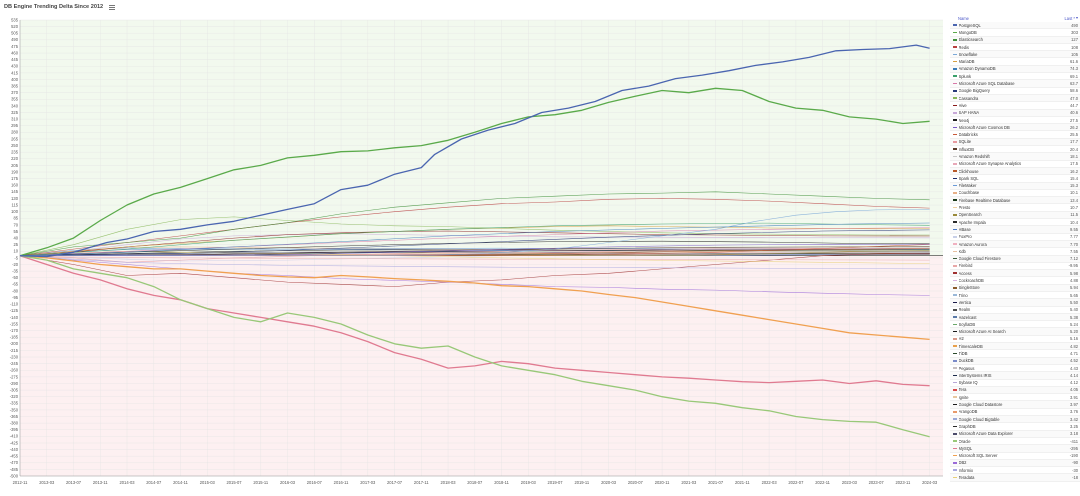  Describe the element at coordinates (1015, 296) in the screenshot. I see `legend-item: Trino 5.65` at that location.